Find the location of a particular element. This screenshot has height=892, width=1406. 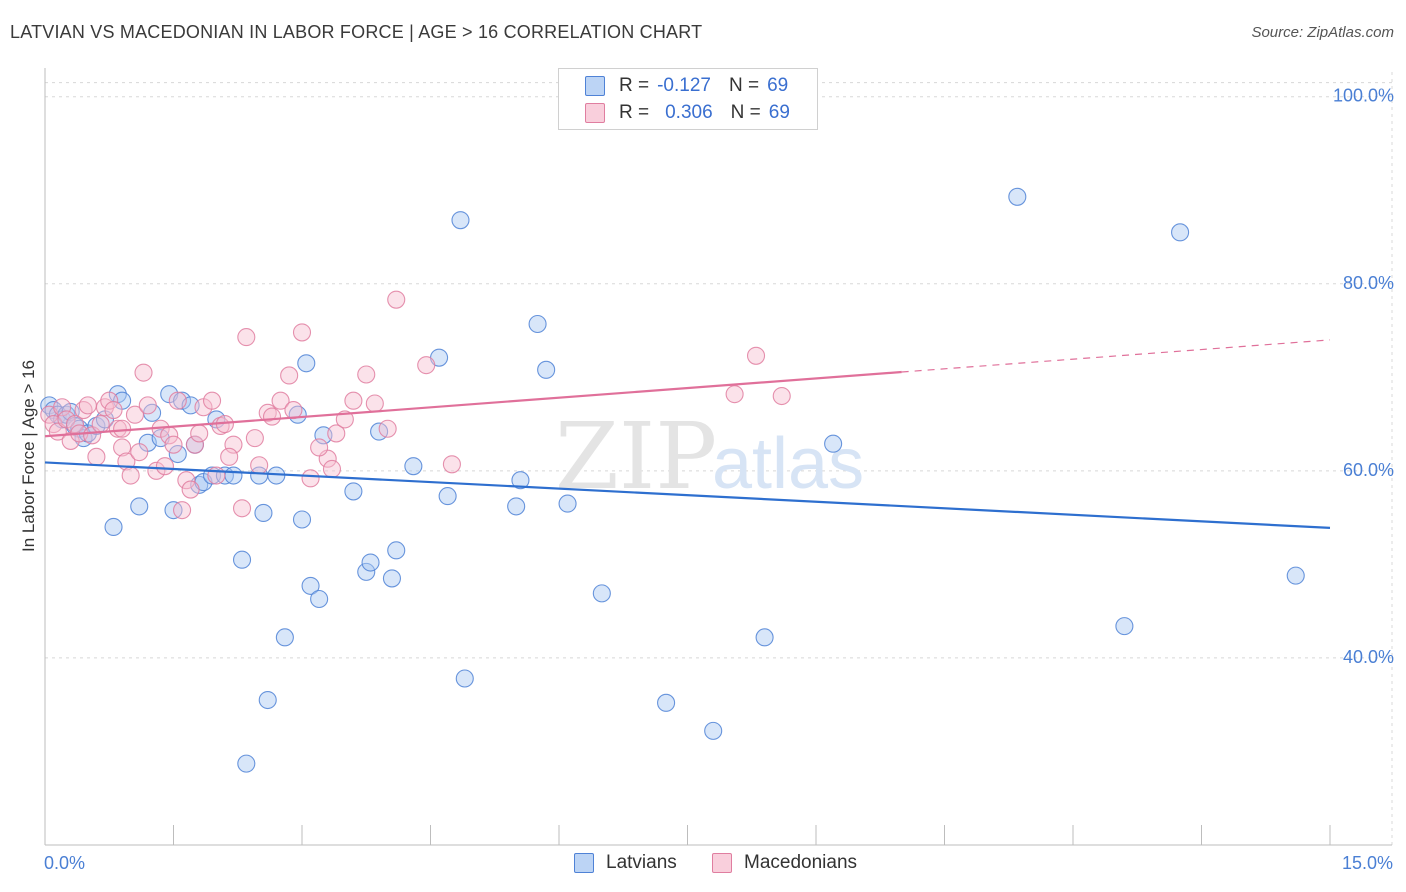

r-label: R = is located at coordinates (634, 85).